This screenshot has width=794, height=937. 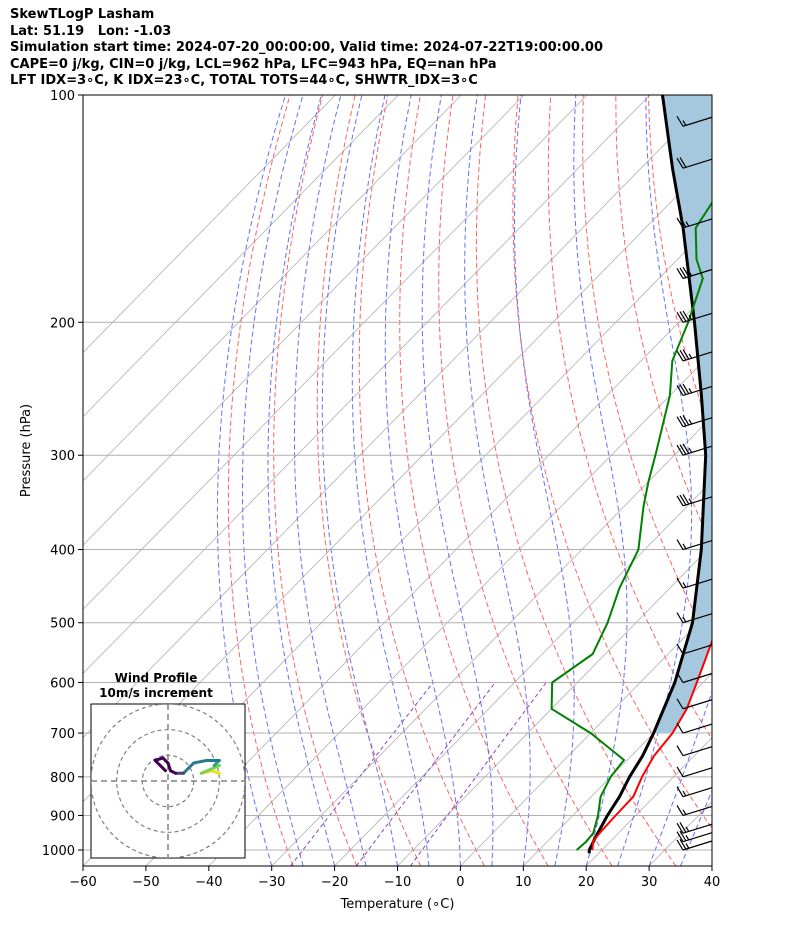 I want to click on x-tick-label: 30, so click(x=649, y=882).